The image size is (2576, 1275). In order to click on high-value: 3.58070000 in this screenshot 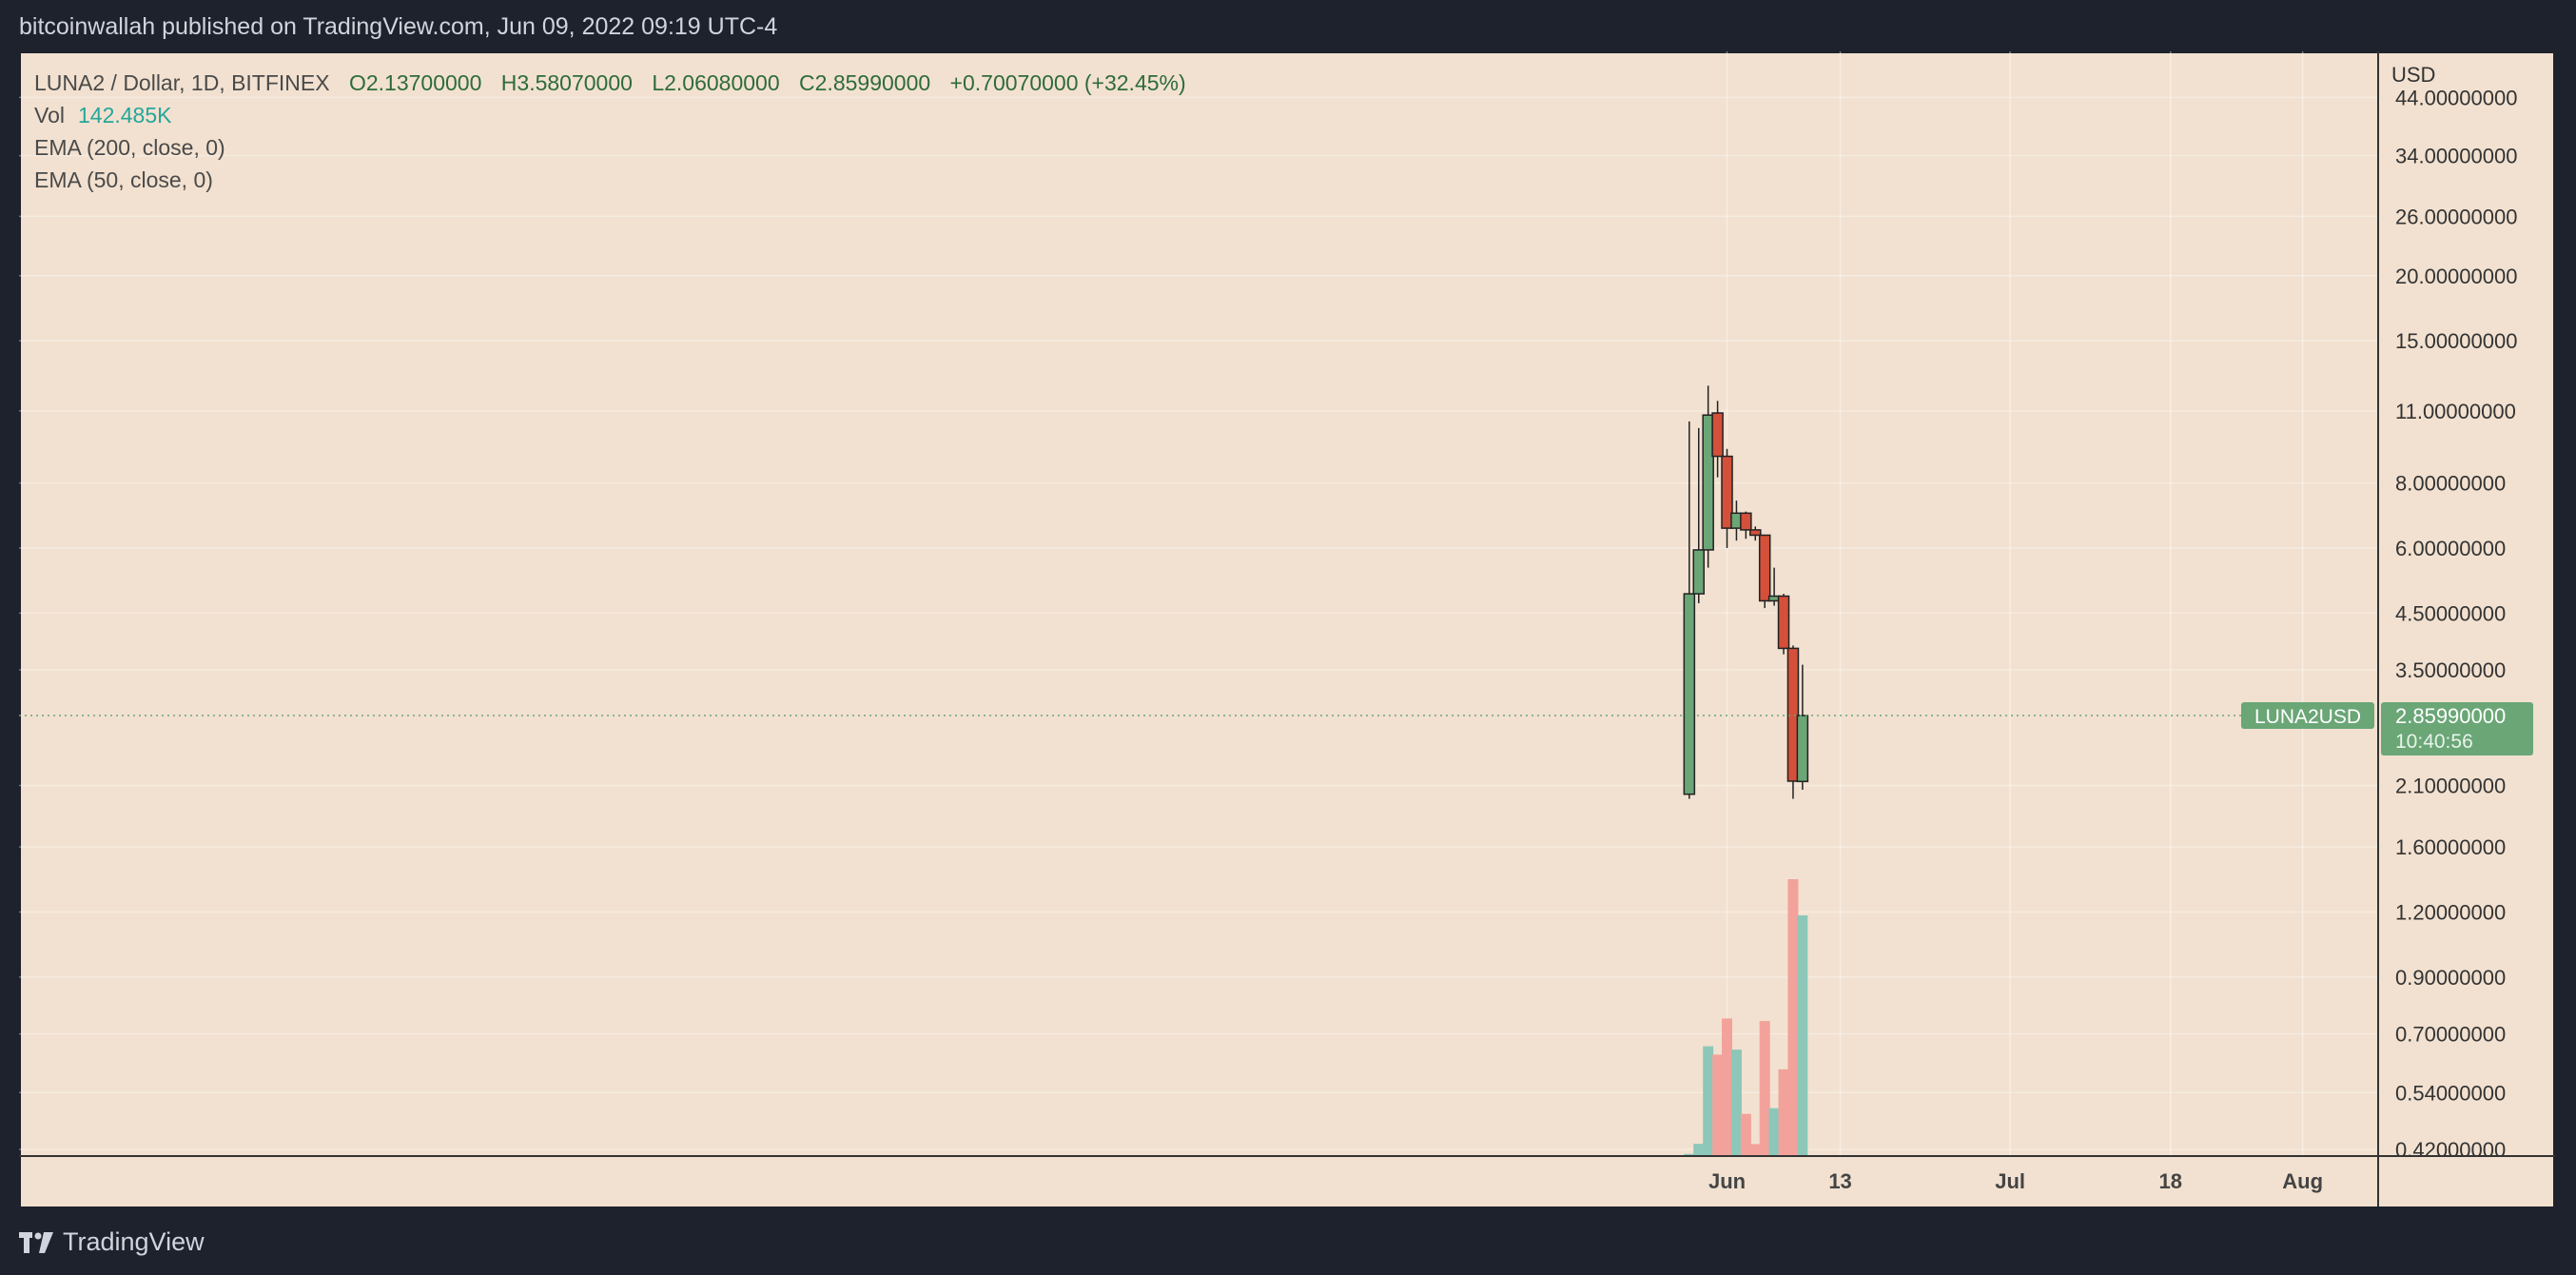, I will do `click(575, 82)`.